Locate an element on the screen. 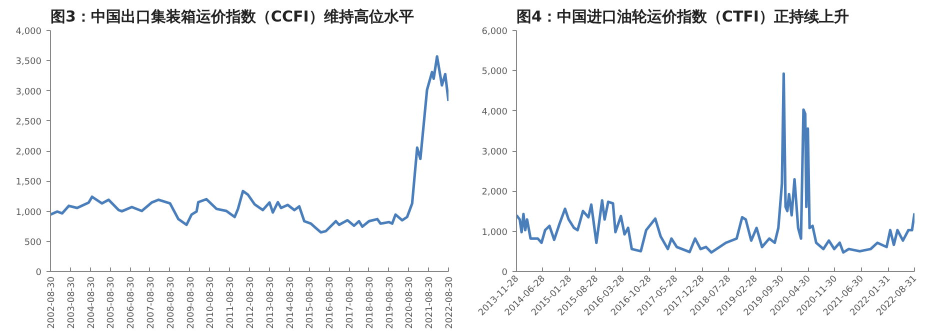 The width and height of the screenshot is (937, 331). x-tick-label: 2021-08-30 is located at coordinates (430, 302).